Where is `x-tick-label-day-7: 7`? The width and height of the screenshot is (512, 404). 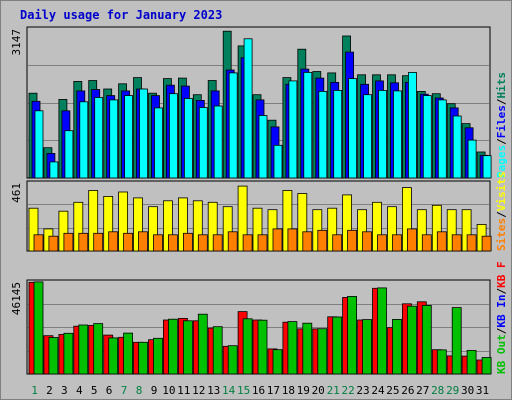 x-tick-label-day-7: 7 is located at coordinates (124, 390).